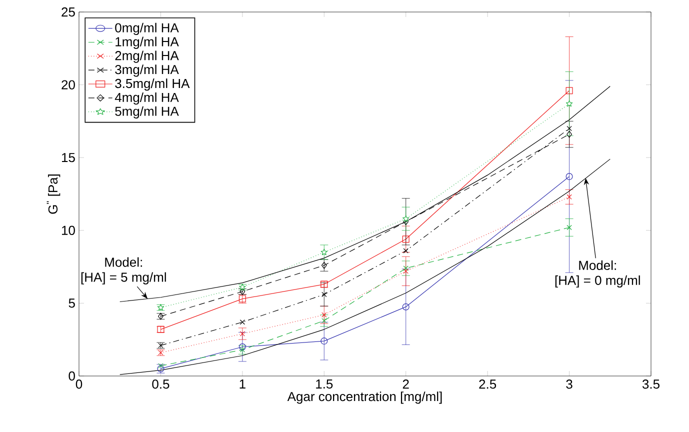  What do you see at coordinates (147, 28) in the screenshot?
I see `legend-label: 0mg/ml HA` at bounding box center [147, 28].